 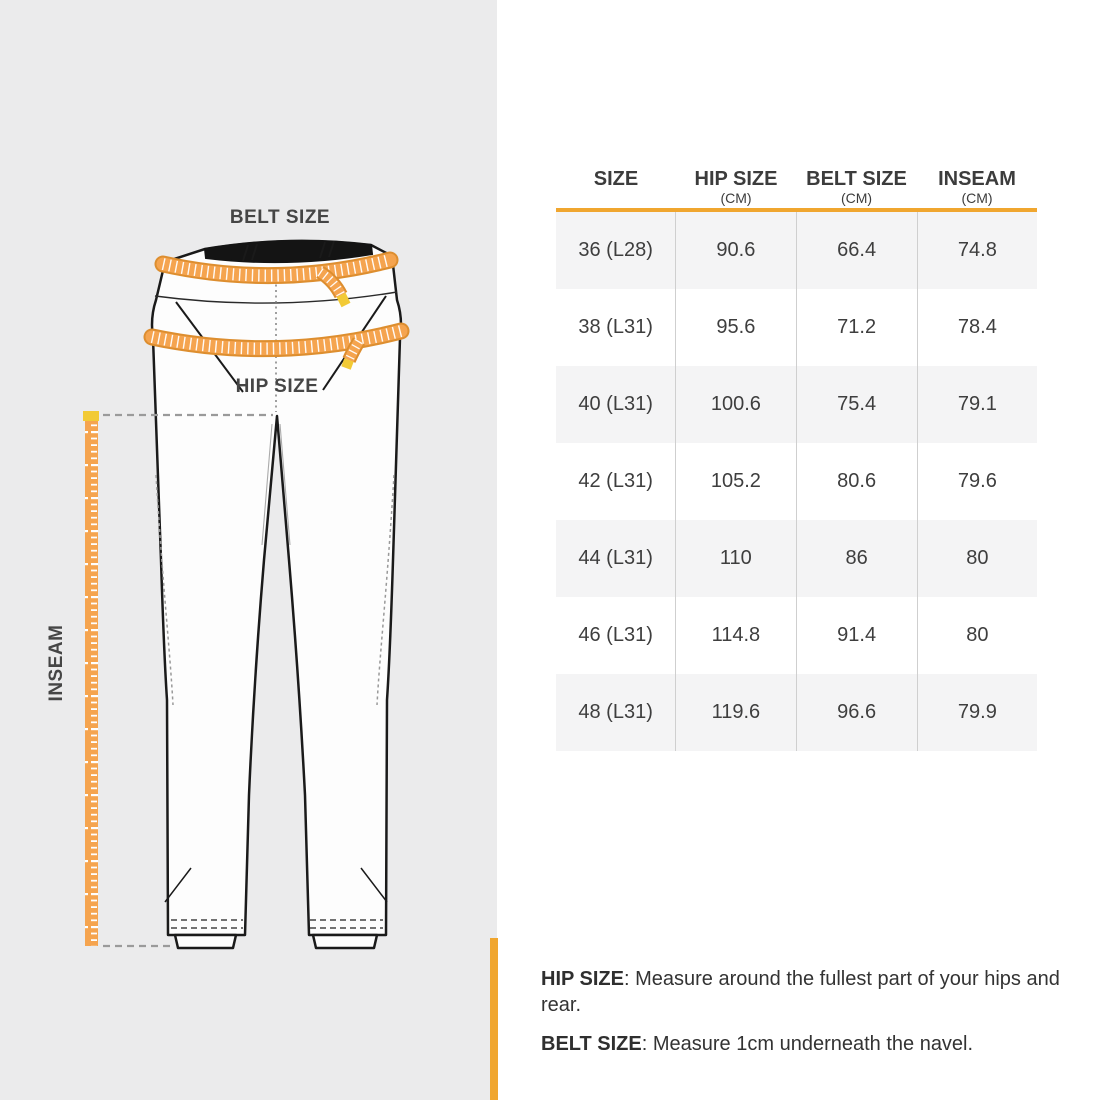 What do you see at coordinates (616, 199) in the screenshot?
I see `column-unit` at bounding box center [616, 199].